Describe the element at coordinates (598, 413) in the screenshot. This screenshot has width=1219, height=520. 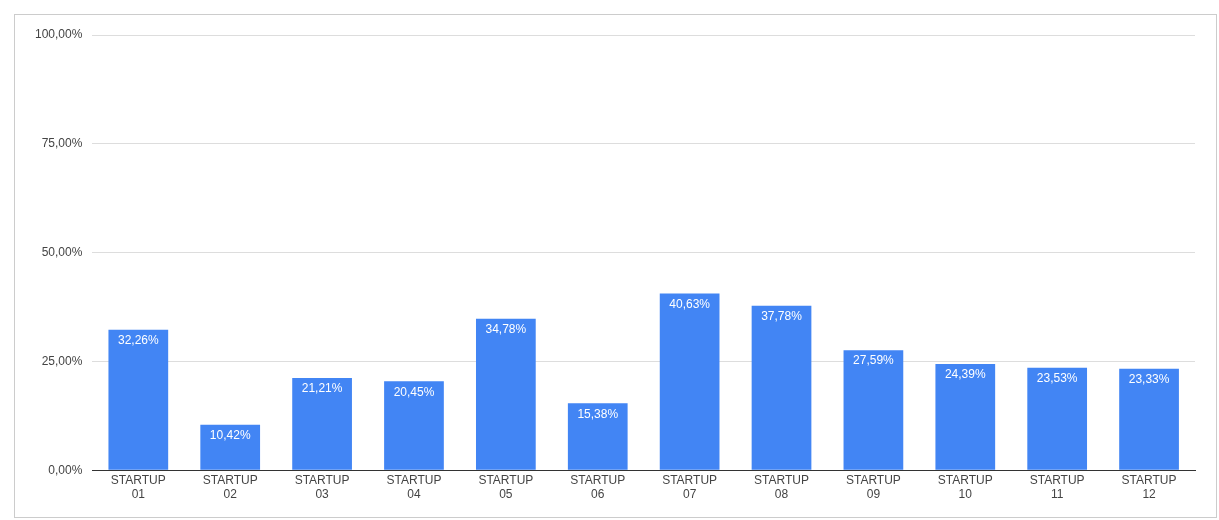
I see `data-label: 15,38%` at that location.